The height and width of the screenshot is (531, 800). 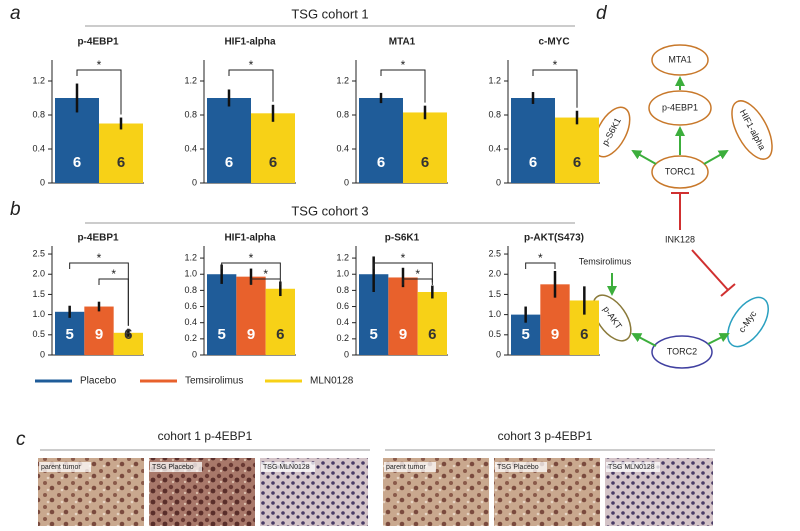 What do you see at coordinates (98, 381) in the screenshot?
I see `legend-label: Placebo` at bounding box center [98, 381].